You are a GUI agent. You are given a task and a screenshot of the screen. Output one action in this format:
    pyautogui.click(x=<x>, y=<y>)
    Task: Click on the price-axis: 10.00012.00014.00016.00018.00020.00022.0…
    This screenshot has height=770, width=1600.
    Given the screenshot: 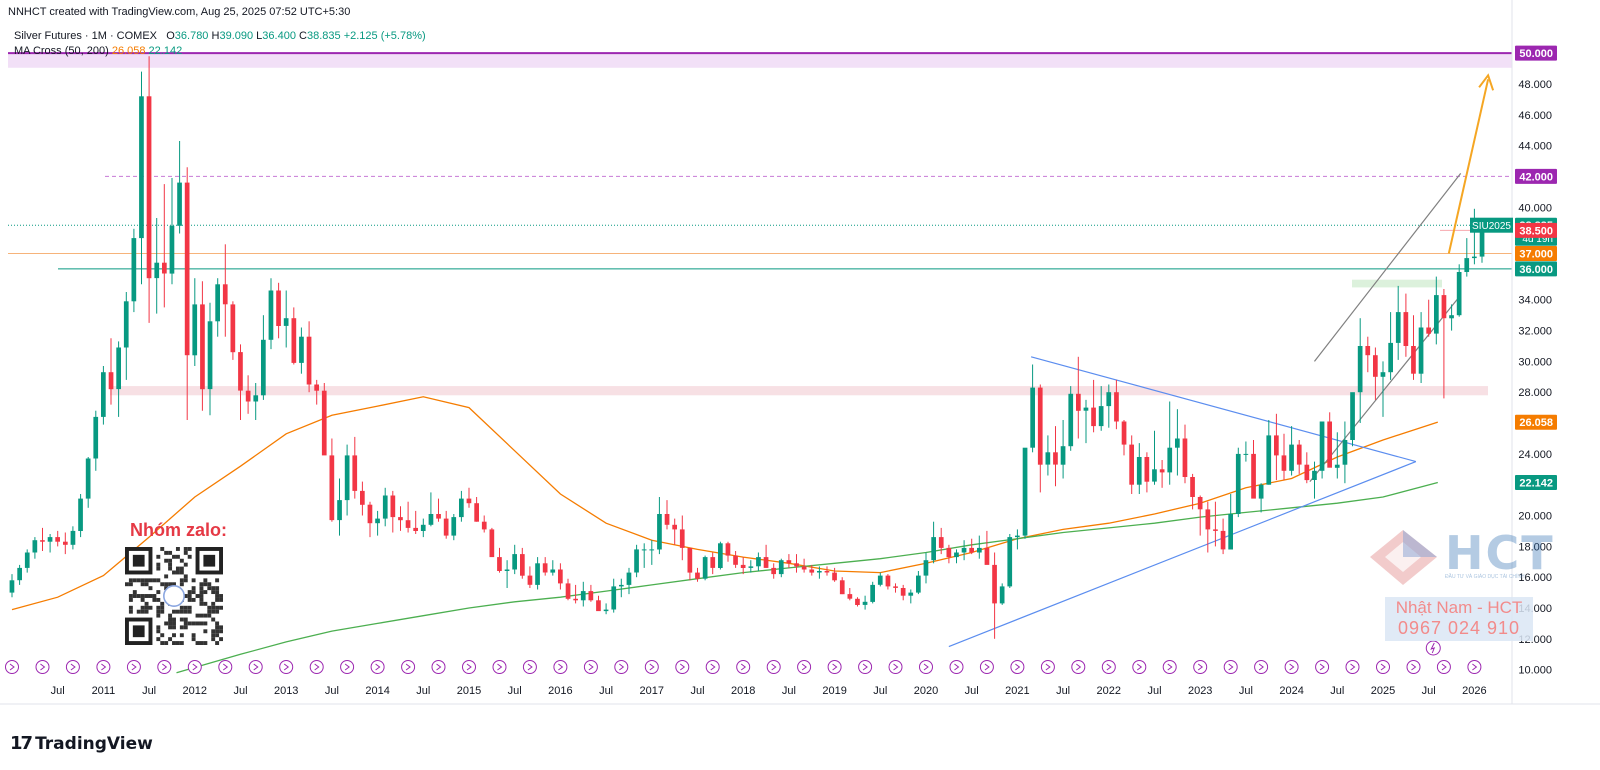 What is the action you would take?
    pyautogui.click(x=1513, y=352)
    